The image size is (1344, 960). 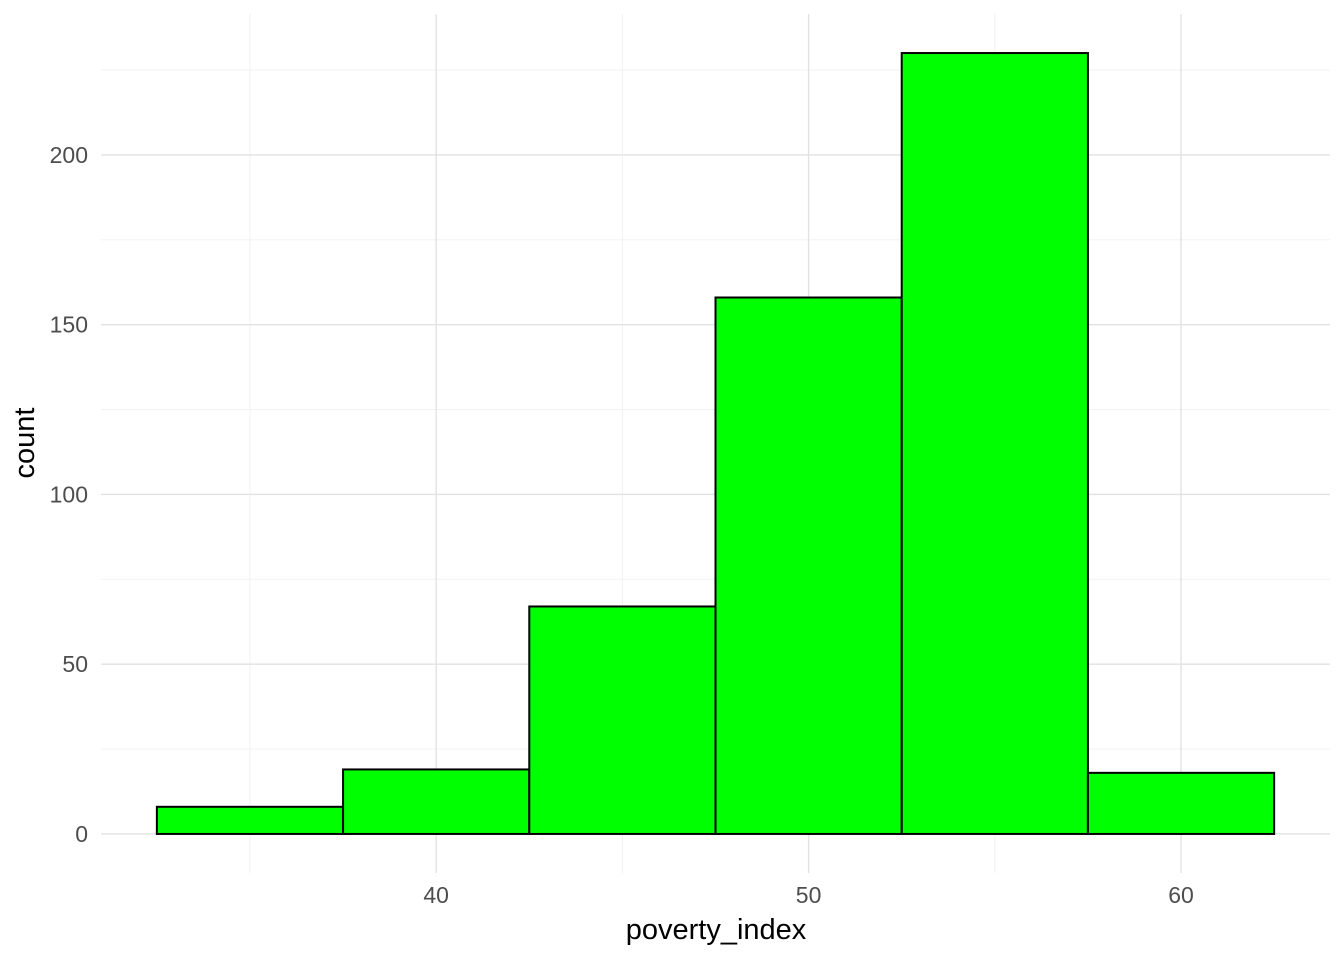 What do you see at coordinates (81, 834) in the screenshot?
I see `y-tick-label: 0` at bounding box center [81, 834].